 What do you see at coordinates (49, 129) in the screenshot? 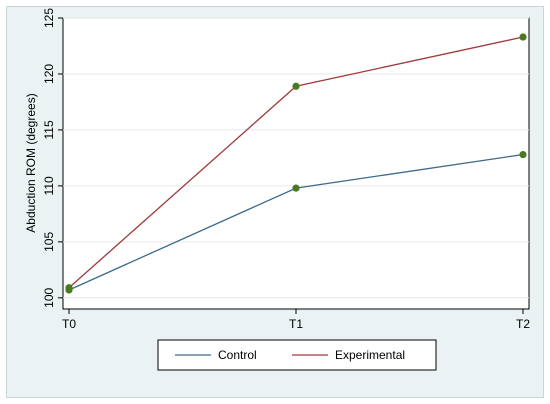
I see `y-tick-label: 115` at bounding box center [49, 129].